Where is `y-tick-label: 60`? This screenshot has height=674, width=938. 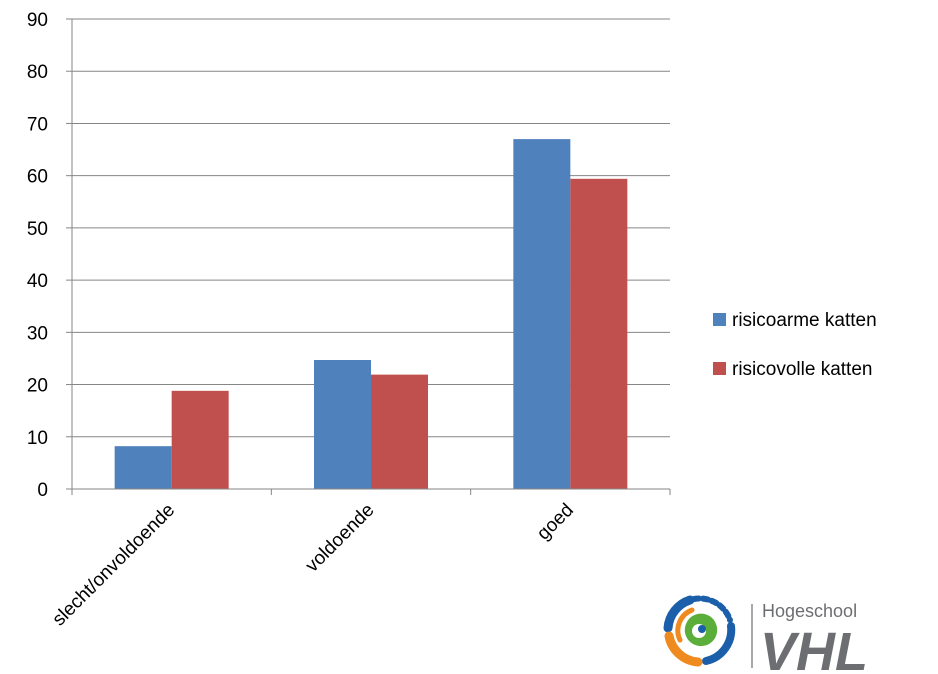
y-tick-label: 60 is located at coordinates (37, 177).